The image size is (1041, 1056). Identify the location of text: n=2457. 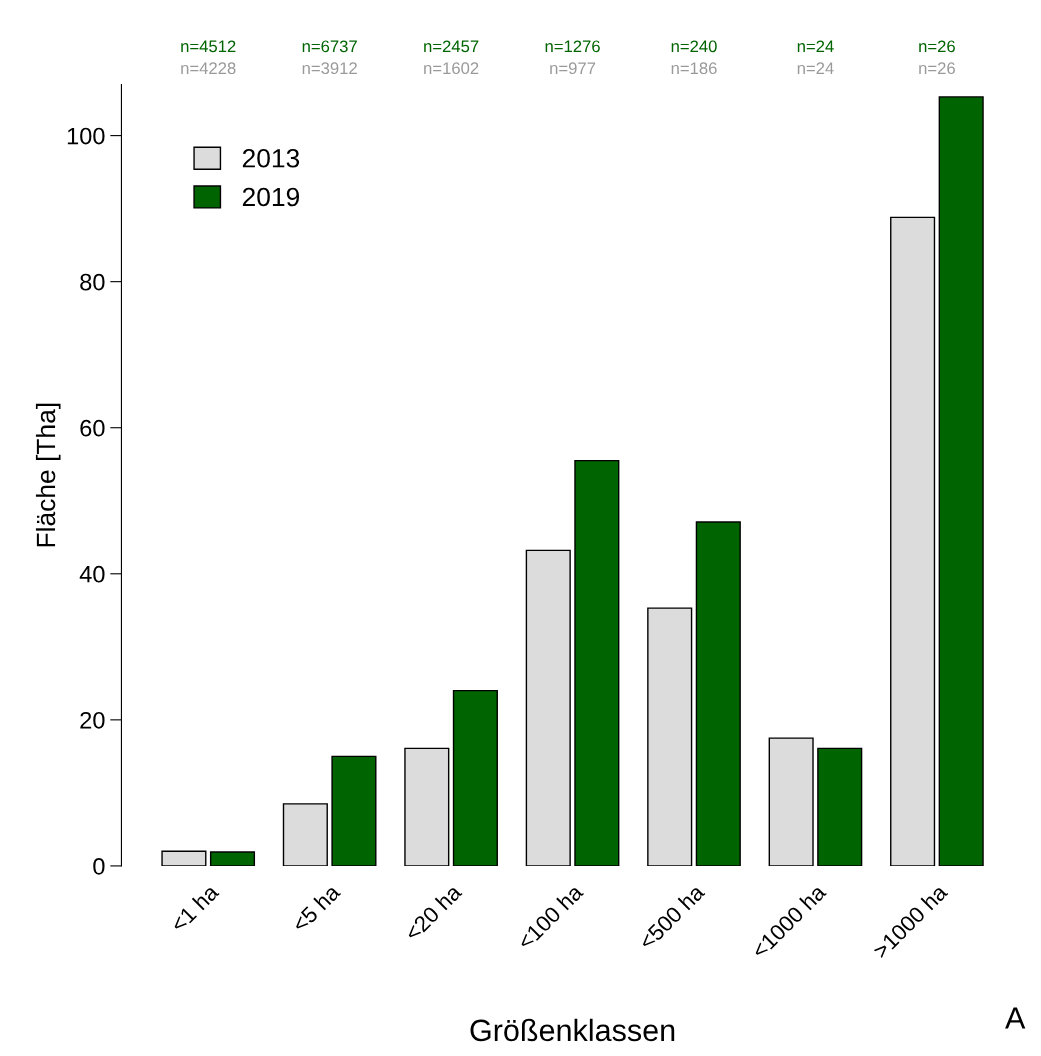
(451, 46).